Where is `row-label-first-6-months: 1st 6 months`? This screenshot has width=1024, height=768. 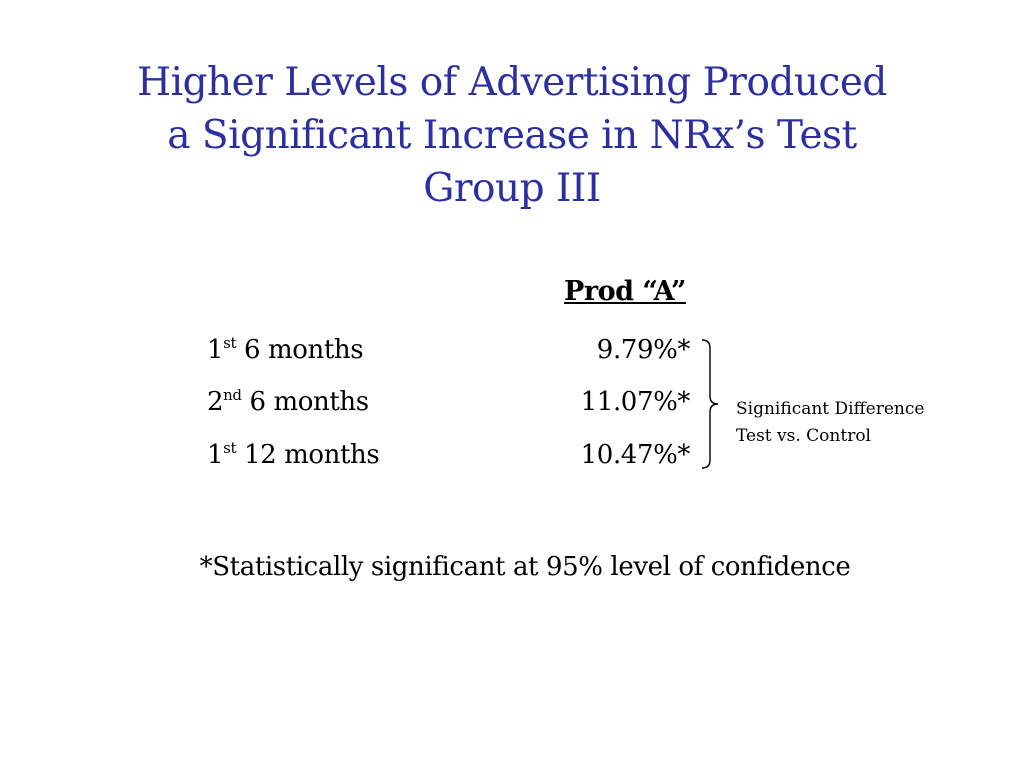
row-label-first-6-months: 1st 6 months is located at coordinates (285, 349).